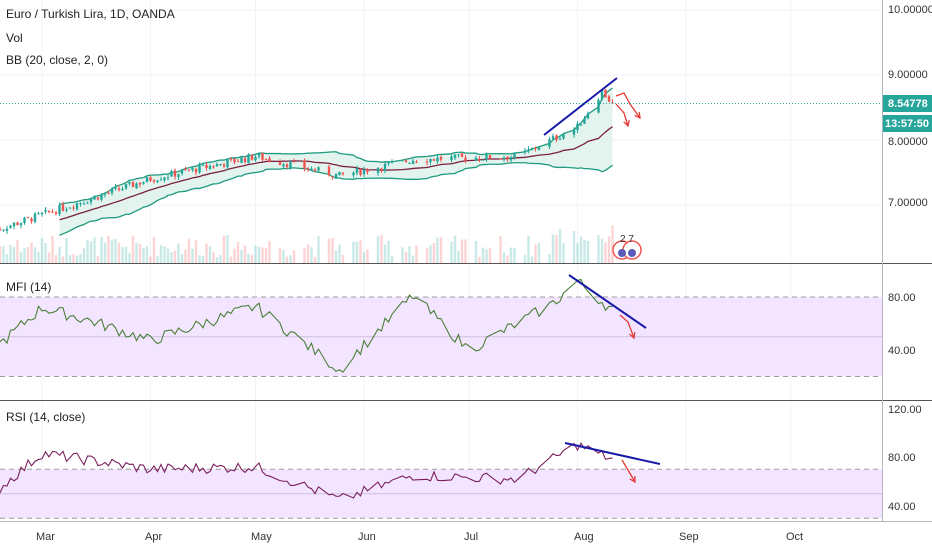  I want to click on rsi-legend: RSI (14, close), so click(45, 417).